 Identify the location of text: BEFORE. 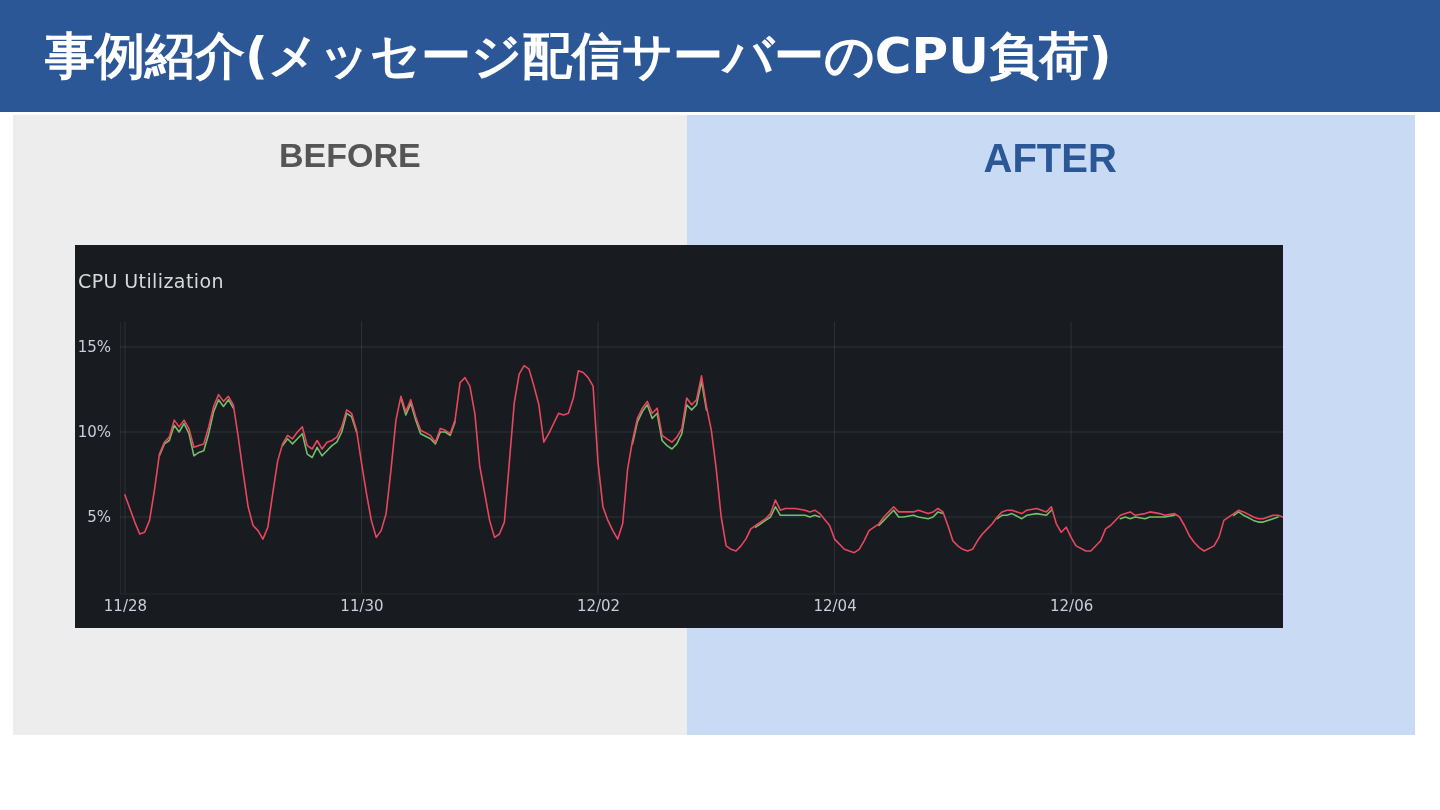
(350, 155).